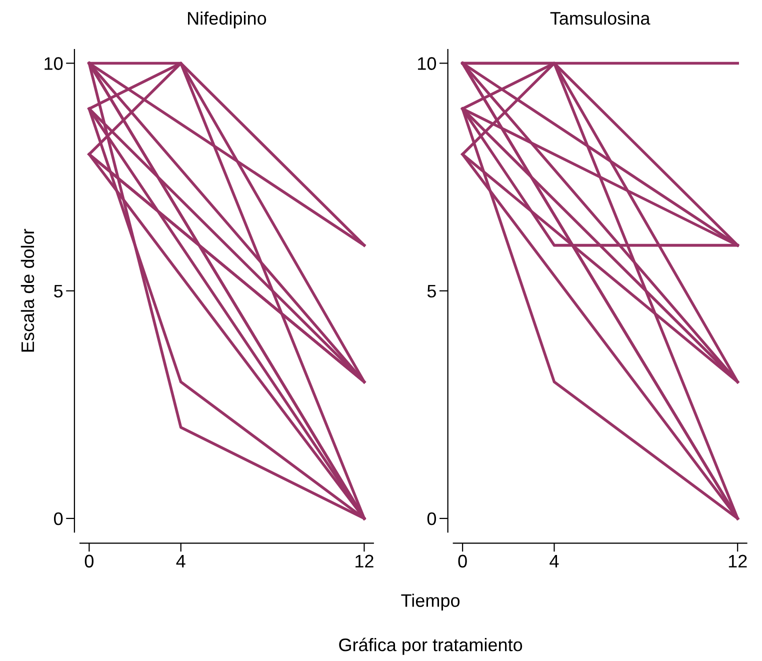 The width and height of the screenshot is (762, 661). I want to click on y-axis-title: Escala de dolor, so click(27, 290).